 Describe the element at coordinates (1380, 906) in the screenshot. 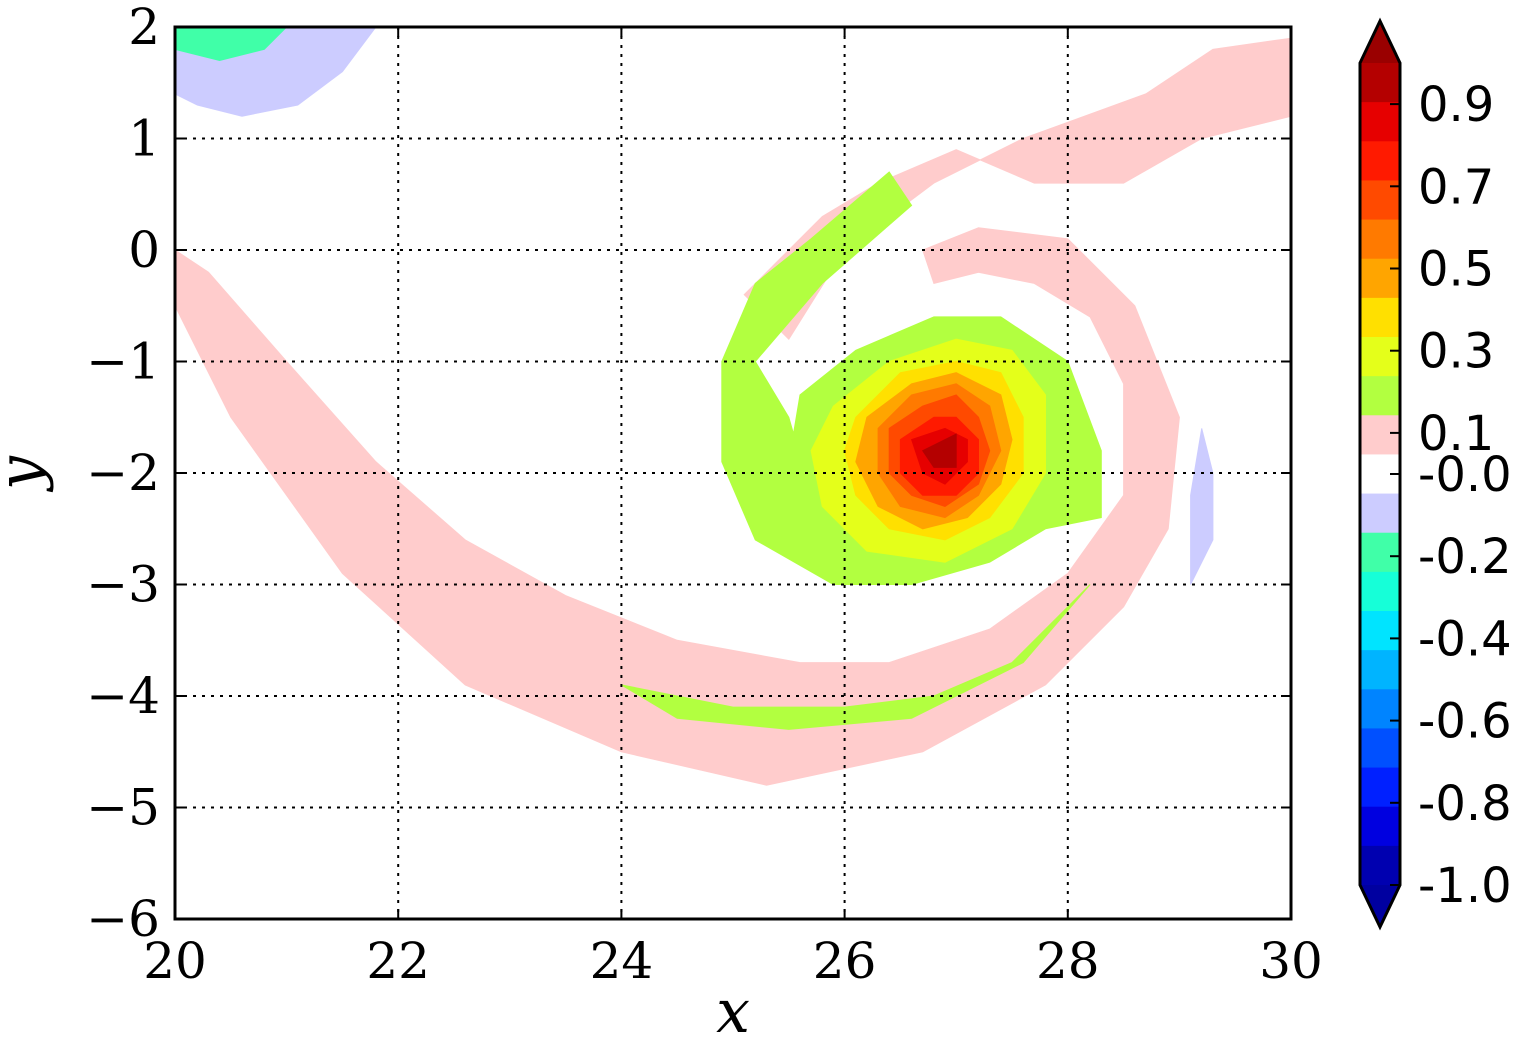

I see `colorbar-under-triangle` at that location.